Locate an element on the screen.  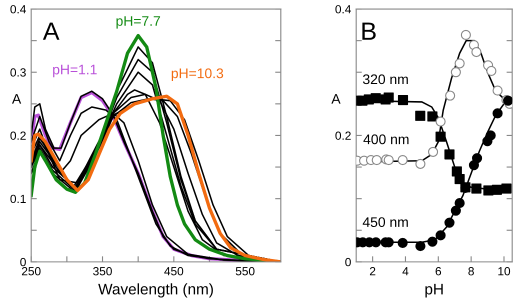
annotation: B is located at coordinates (369, 31).